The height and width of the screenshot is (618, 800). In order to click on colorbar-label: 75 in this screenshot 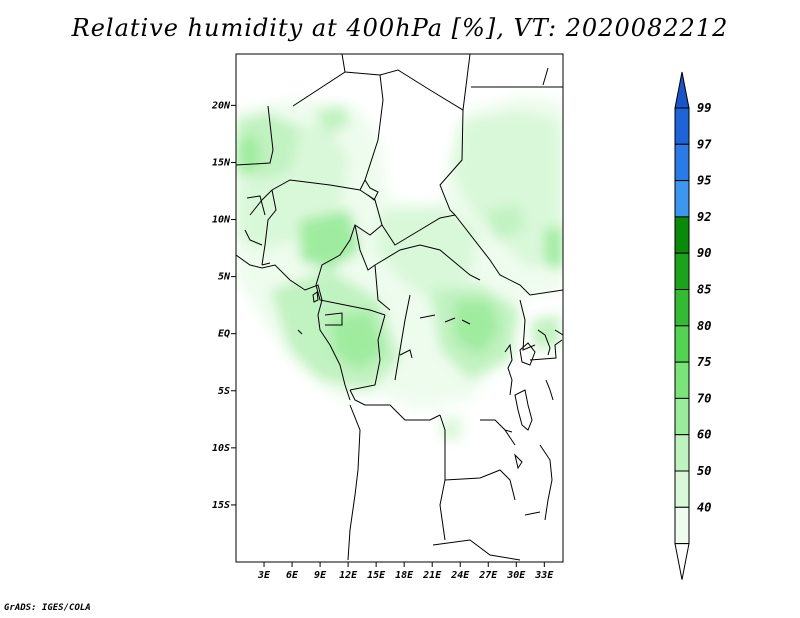, I will do `click(704, 362)`.